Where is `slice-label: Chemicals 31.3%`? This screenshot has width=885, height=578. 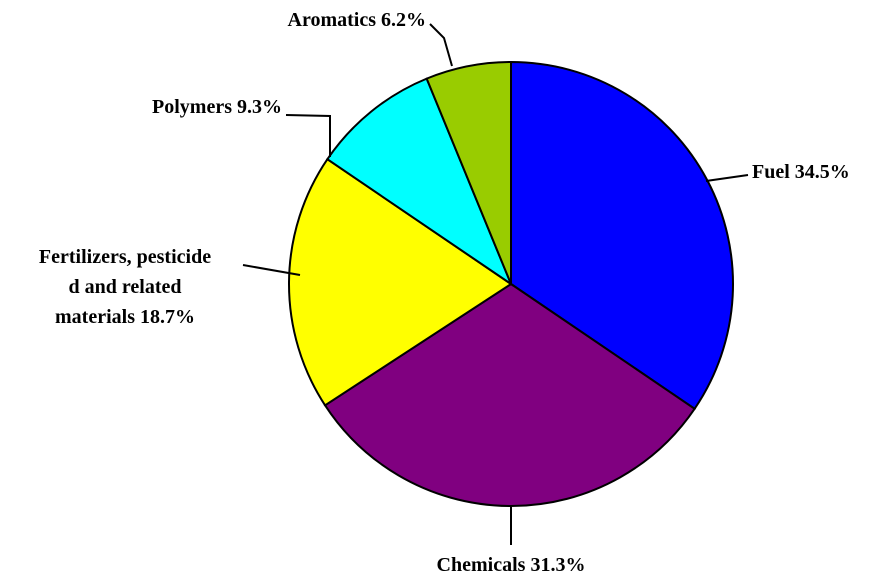 slice-label: Chemicals 31.3% is located at coordinates (511, 564).